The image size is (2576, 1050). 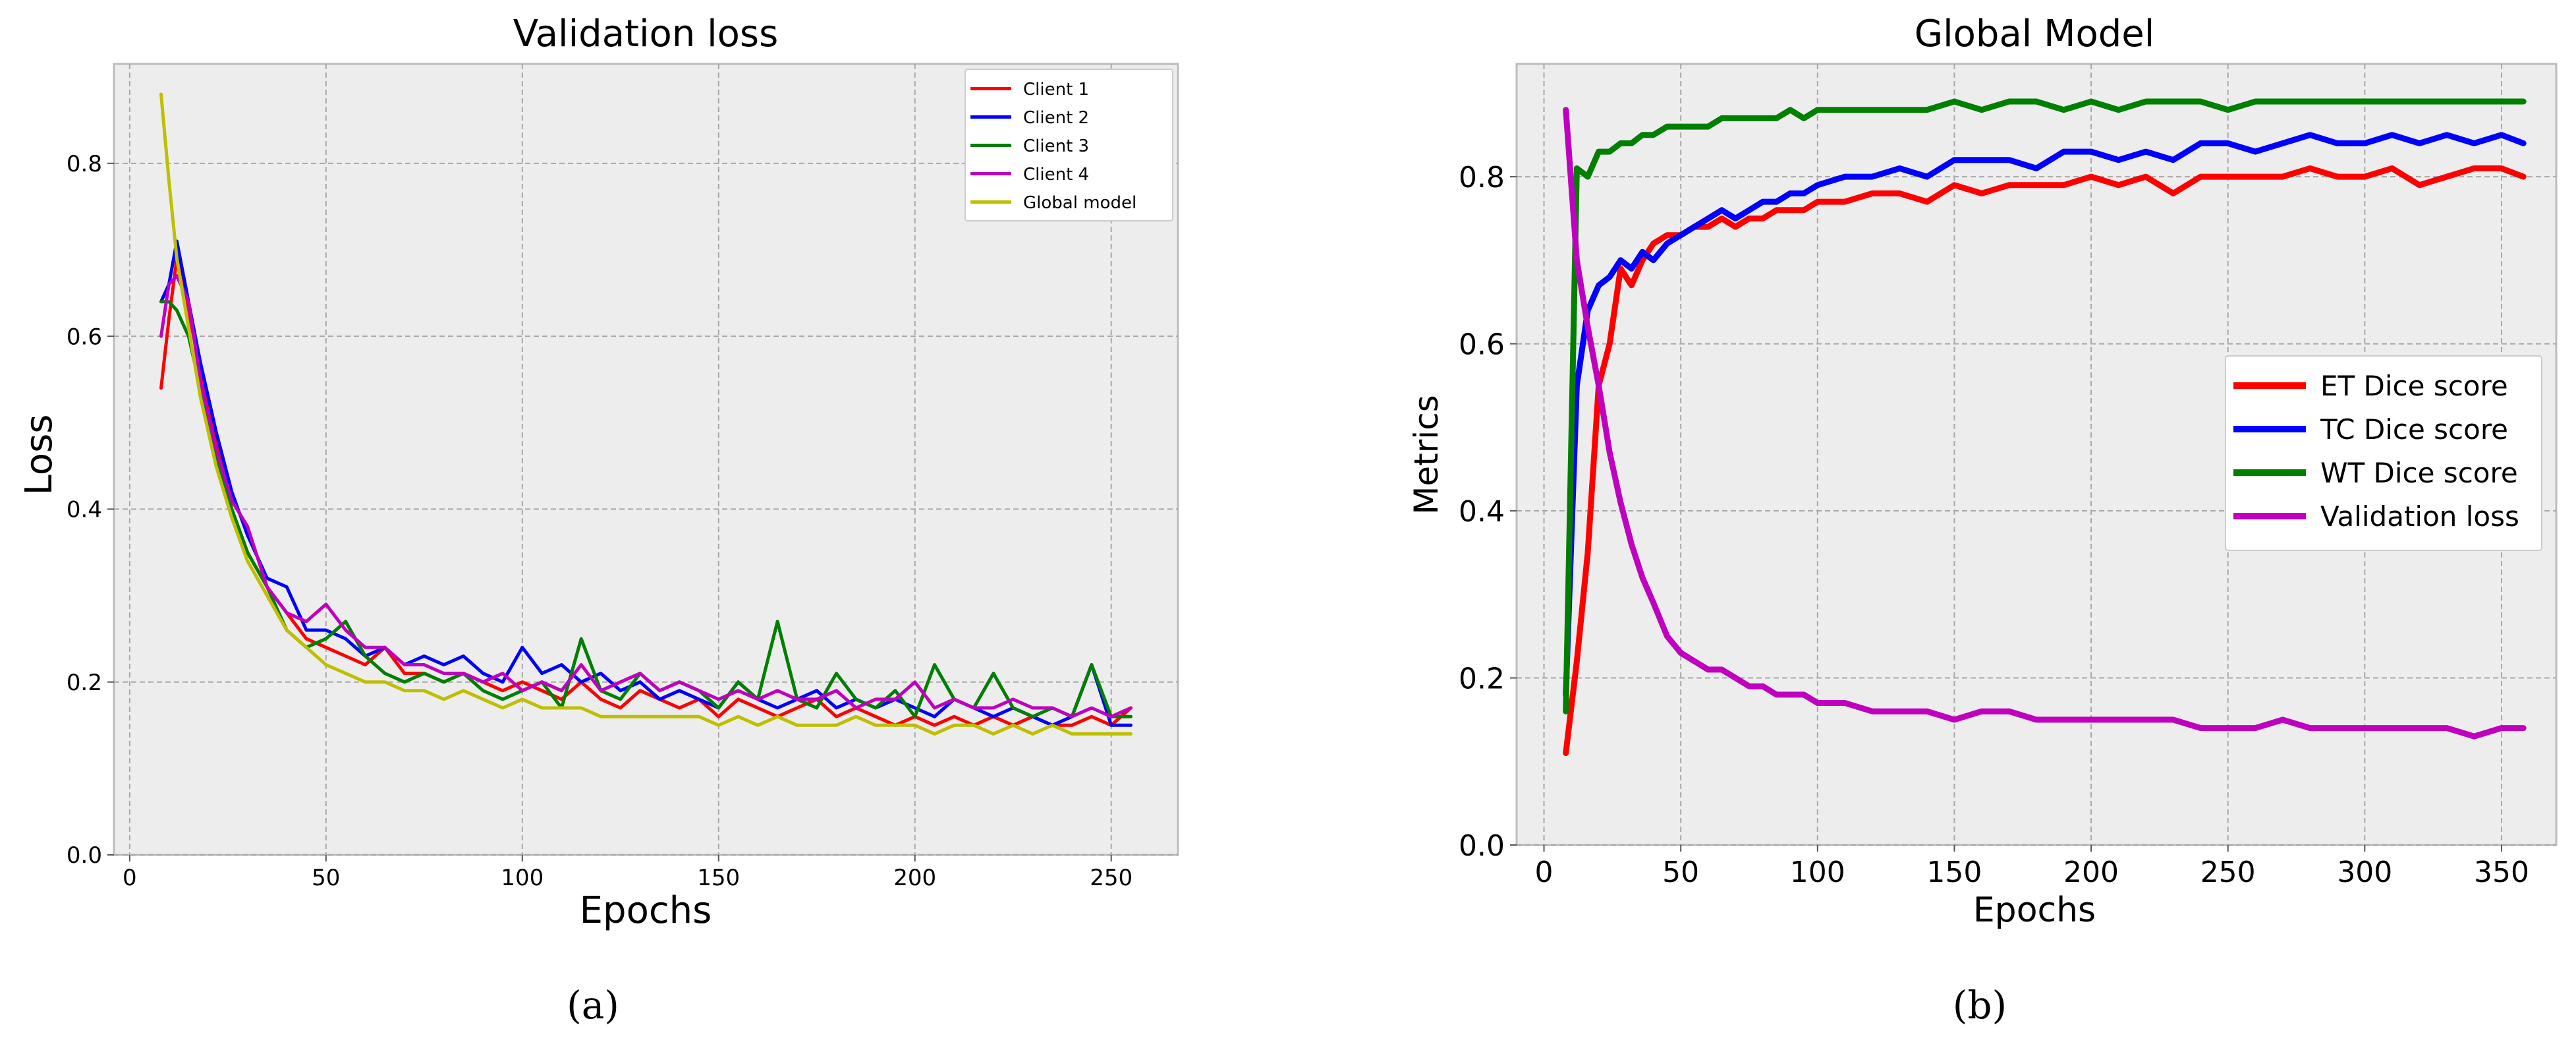 What do you see at coordinates (646, 910) in the screenshot?
I see `x-axis-label-a: Epochs` at bounding box center [646, 910].